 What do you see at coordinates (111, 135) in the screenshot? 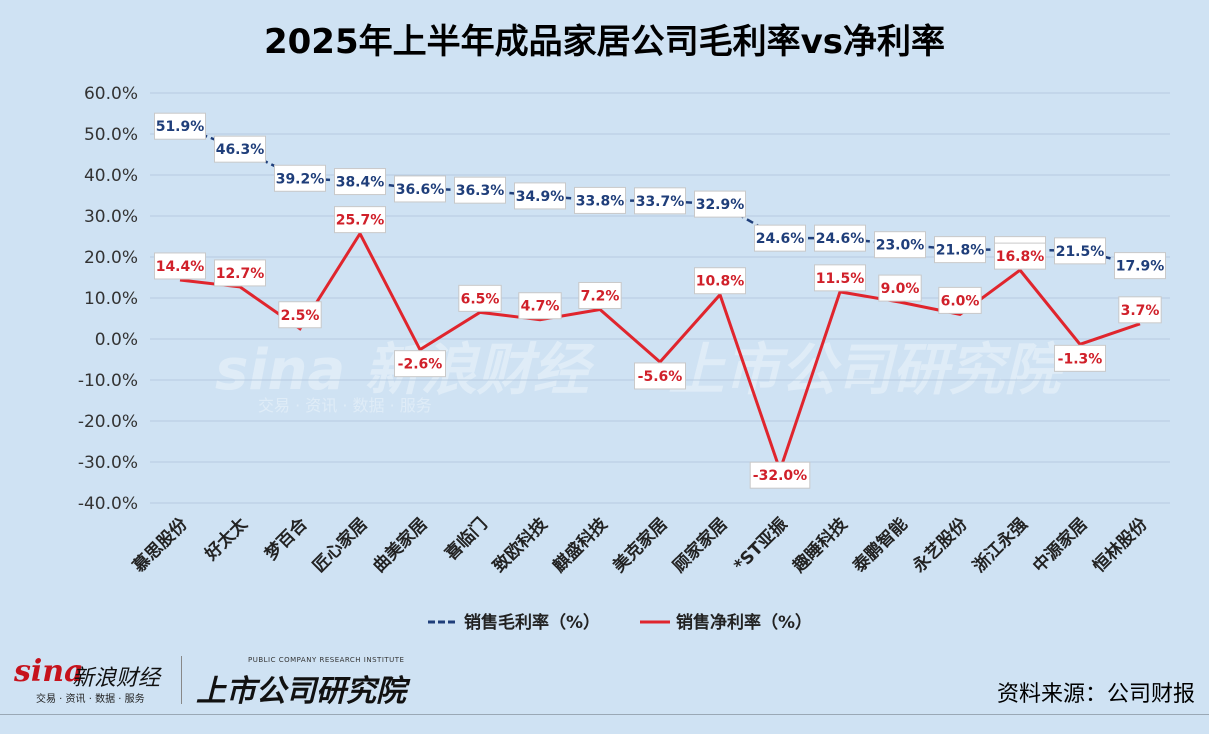
I see `y-tick-label: 50.0%` at bounding box center [111, 135].